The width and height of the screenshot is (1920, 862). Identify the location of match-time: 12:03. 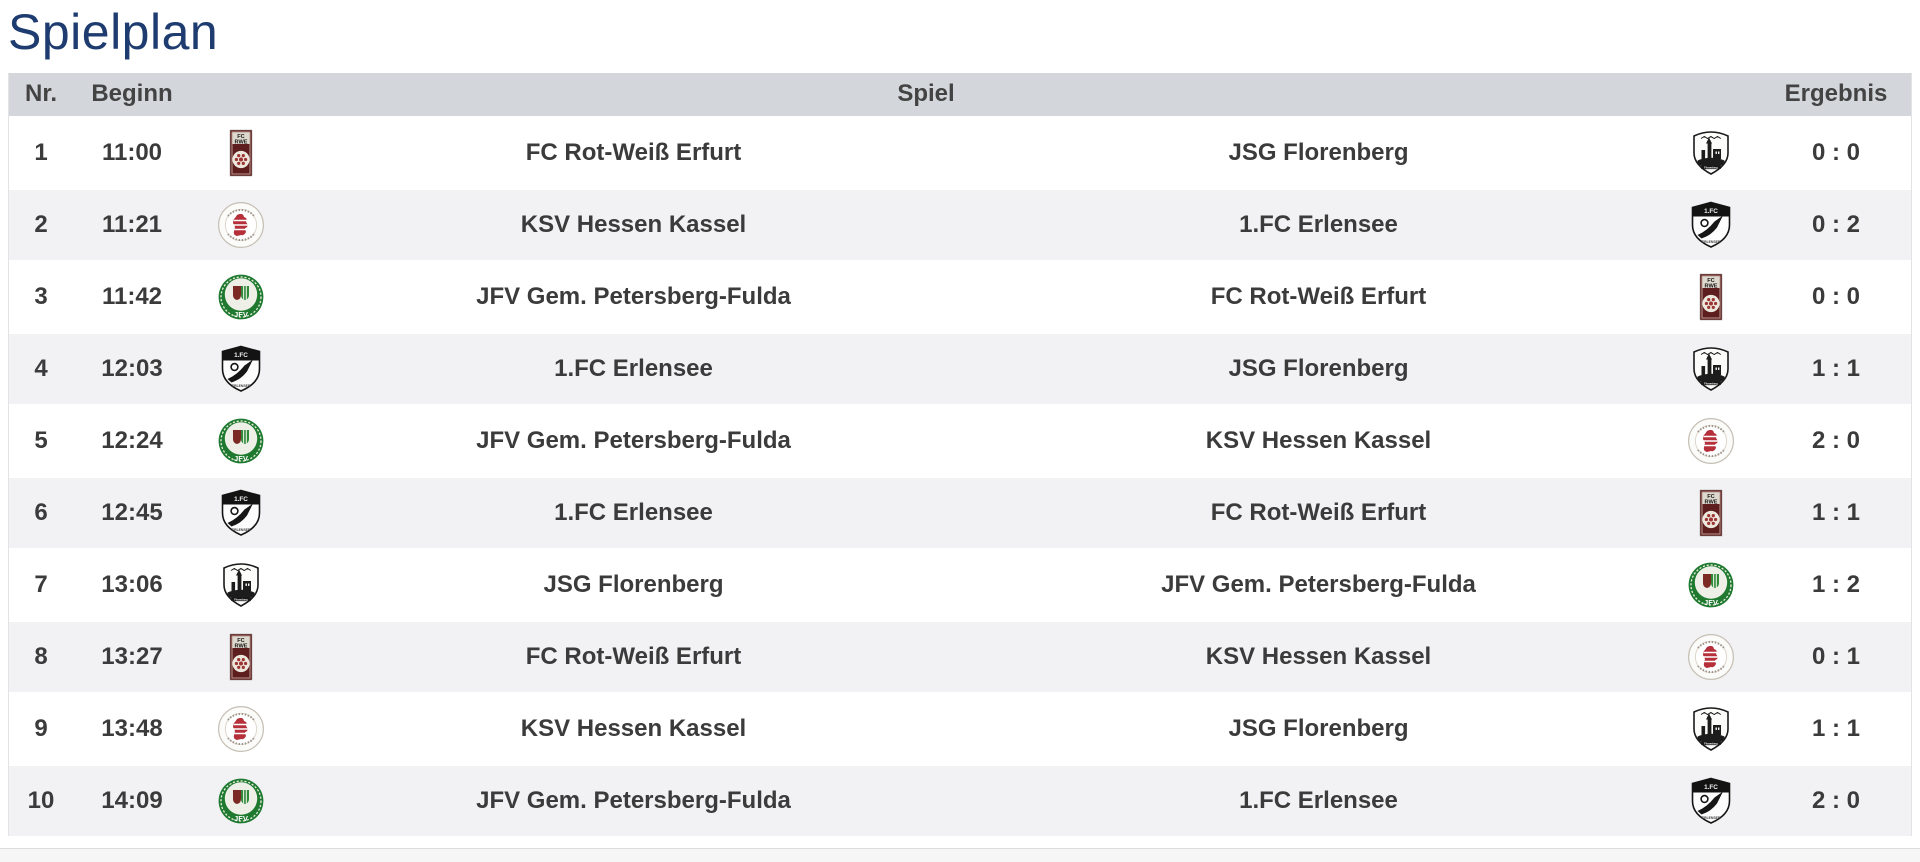
(132, 368).